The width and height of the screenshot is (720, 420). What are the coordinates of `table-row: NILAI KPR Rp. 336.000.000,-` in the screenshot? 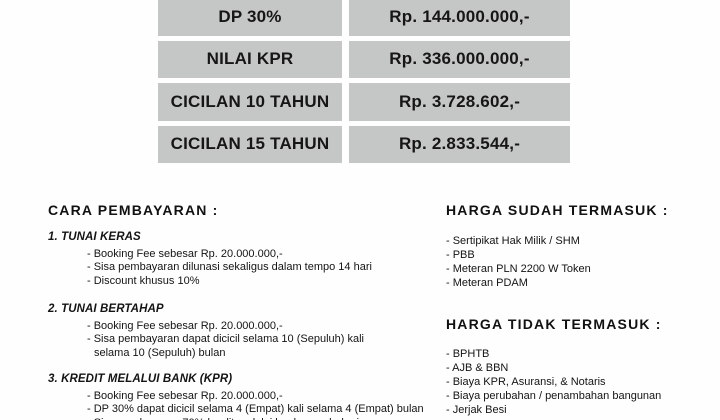 It's located at (364, 59).